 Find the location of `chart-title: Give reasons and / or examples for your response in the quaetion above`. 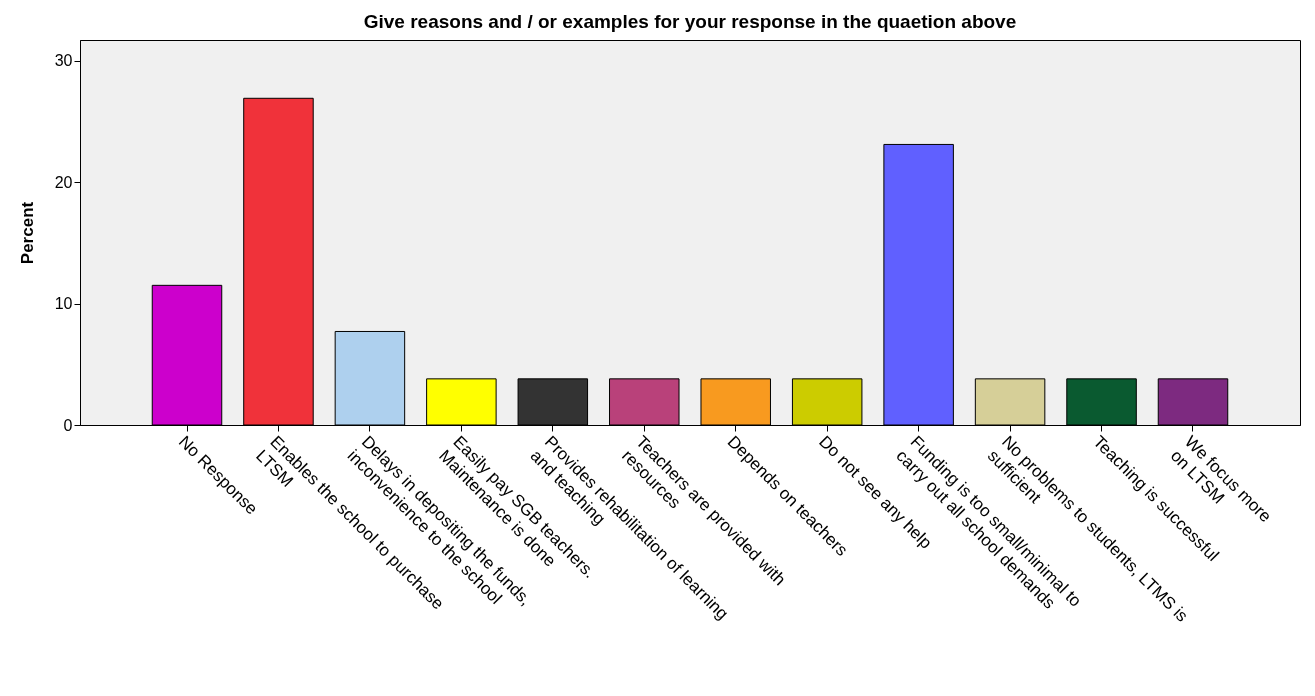

chart-title: Give reasons and / or examples for your response in the quaetion above is located at coordinates (690, 21).